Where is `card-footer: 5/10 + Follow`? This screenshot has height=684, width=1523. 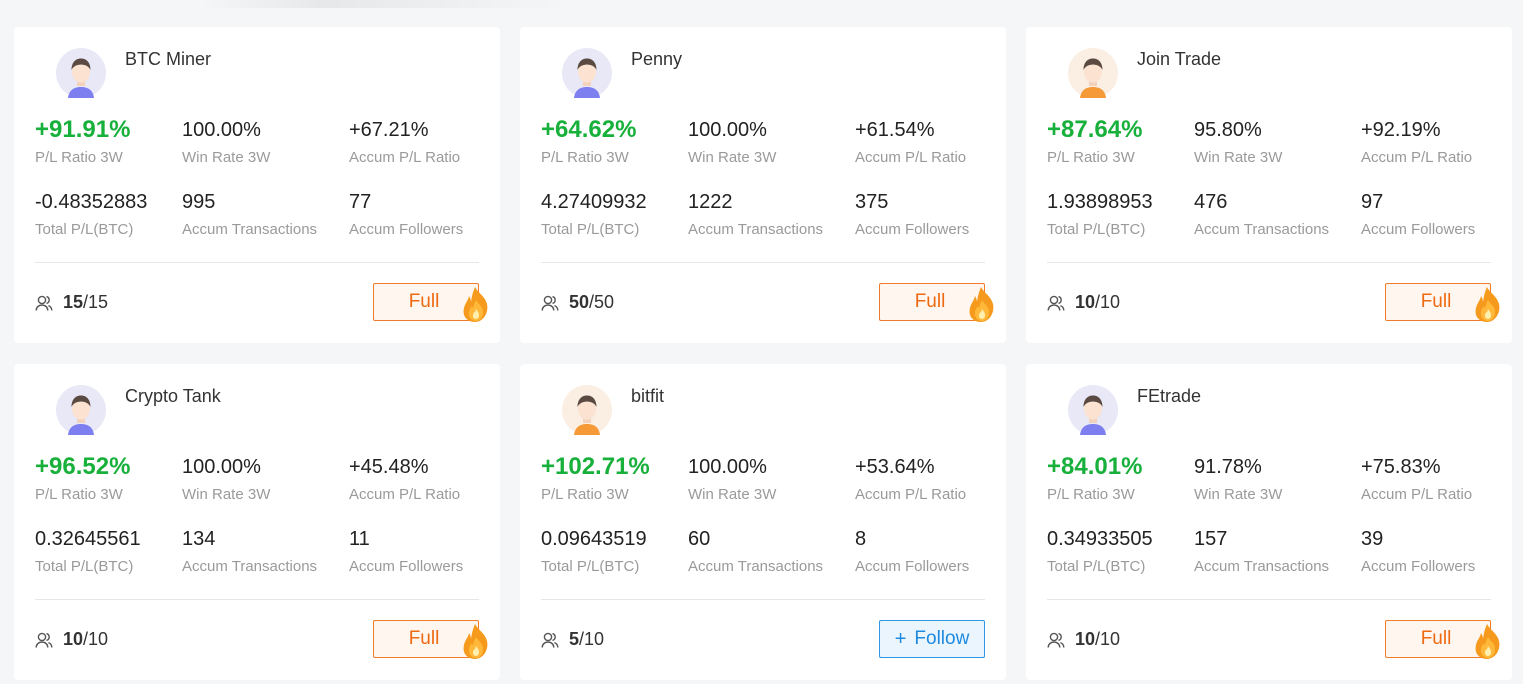 card-footer: 5/10 + Follow is located at coordinates (763, 640).